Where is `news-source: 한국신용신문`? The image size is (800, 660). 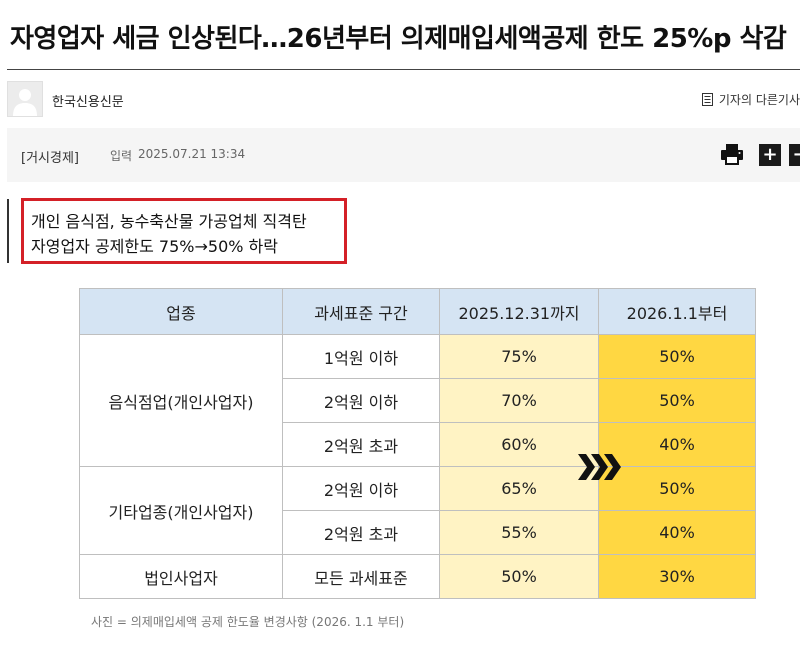 news-source: 한국신용신문 is located at coordinates (88, 102).